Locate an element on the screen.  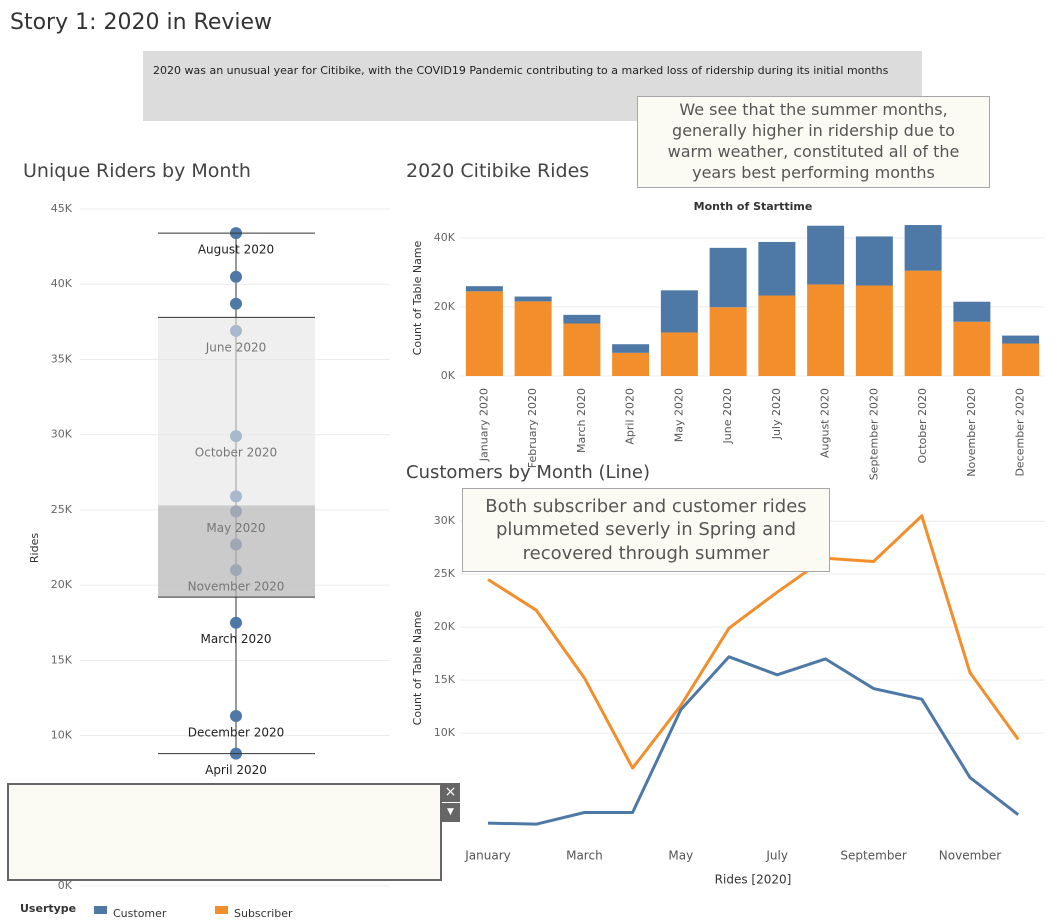
x-tick-label: January is located at coordinates (487, 856).